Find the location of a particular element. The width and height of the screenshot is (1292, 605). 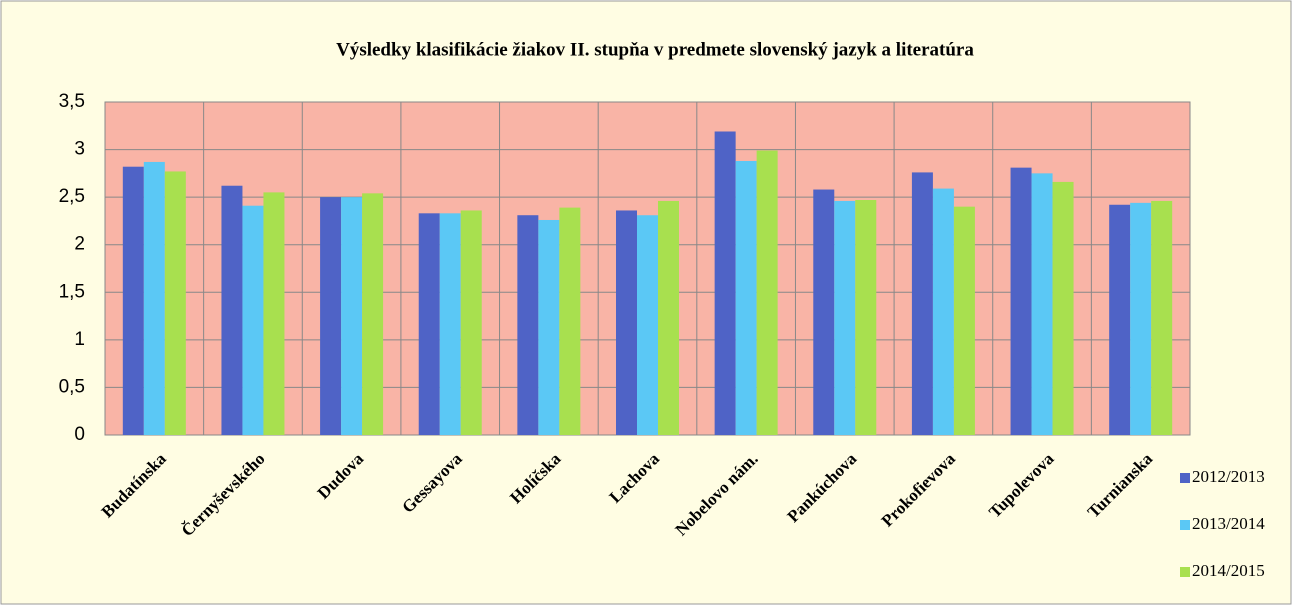

y-tick-label: 3,5 is located at coordinates (72, 101).